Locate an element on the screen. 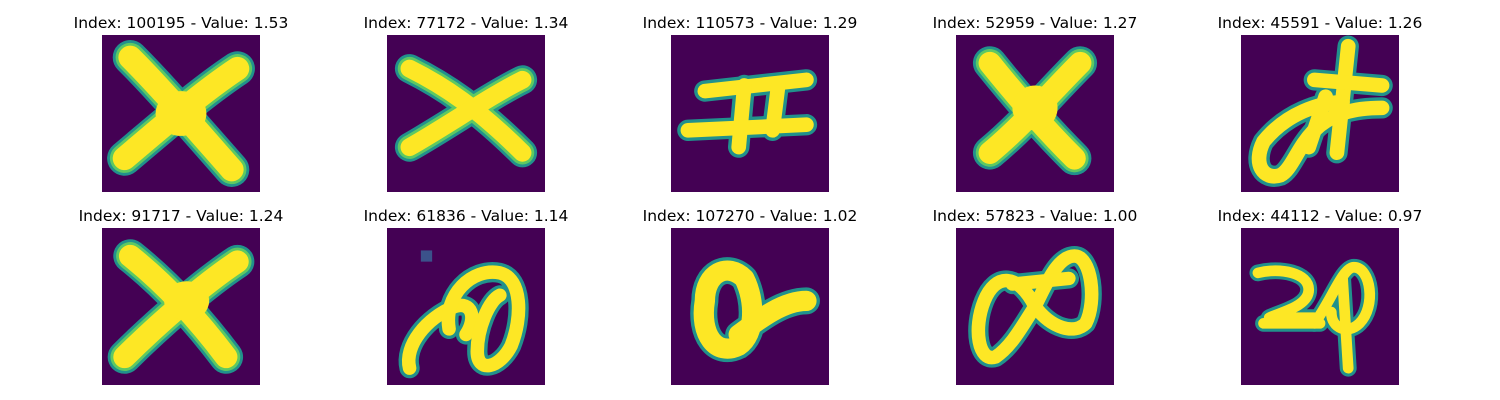 The height and width of the screenshot is (400, 1500). sample-cell: Index: 44112 - Value: 0.97 is located at coordinates (1320, 295).